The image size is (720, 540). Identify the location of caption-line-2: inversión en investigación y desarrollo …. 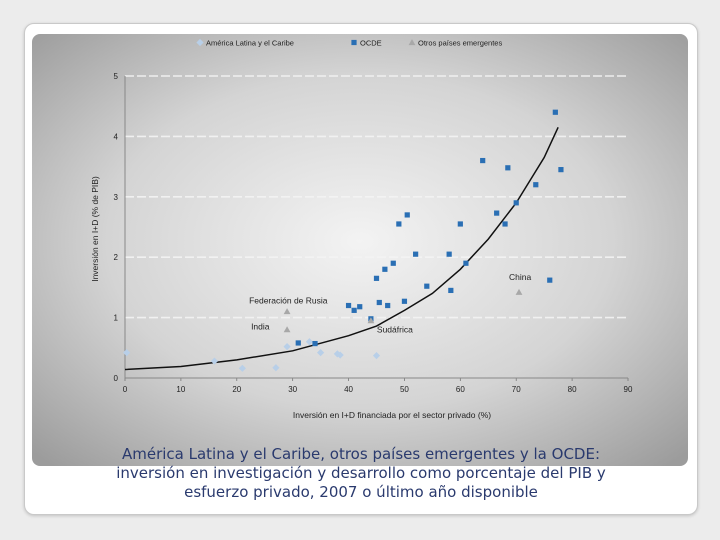
(361, 473).